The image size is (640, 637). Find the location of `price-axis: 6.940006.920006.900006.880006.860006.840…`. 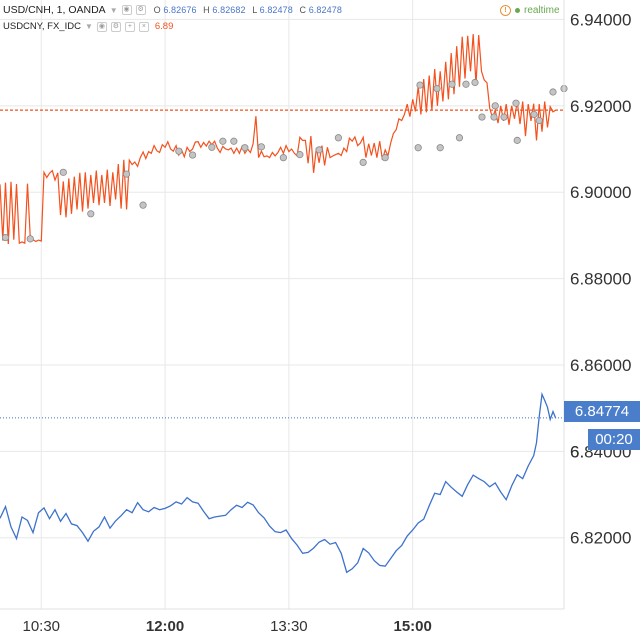

price-axis: 6.940006.920006.900006.880006.860006.840… is located at coordinates (600, 278).